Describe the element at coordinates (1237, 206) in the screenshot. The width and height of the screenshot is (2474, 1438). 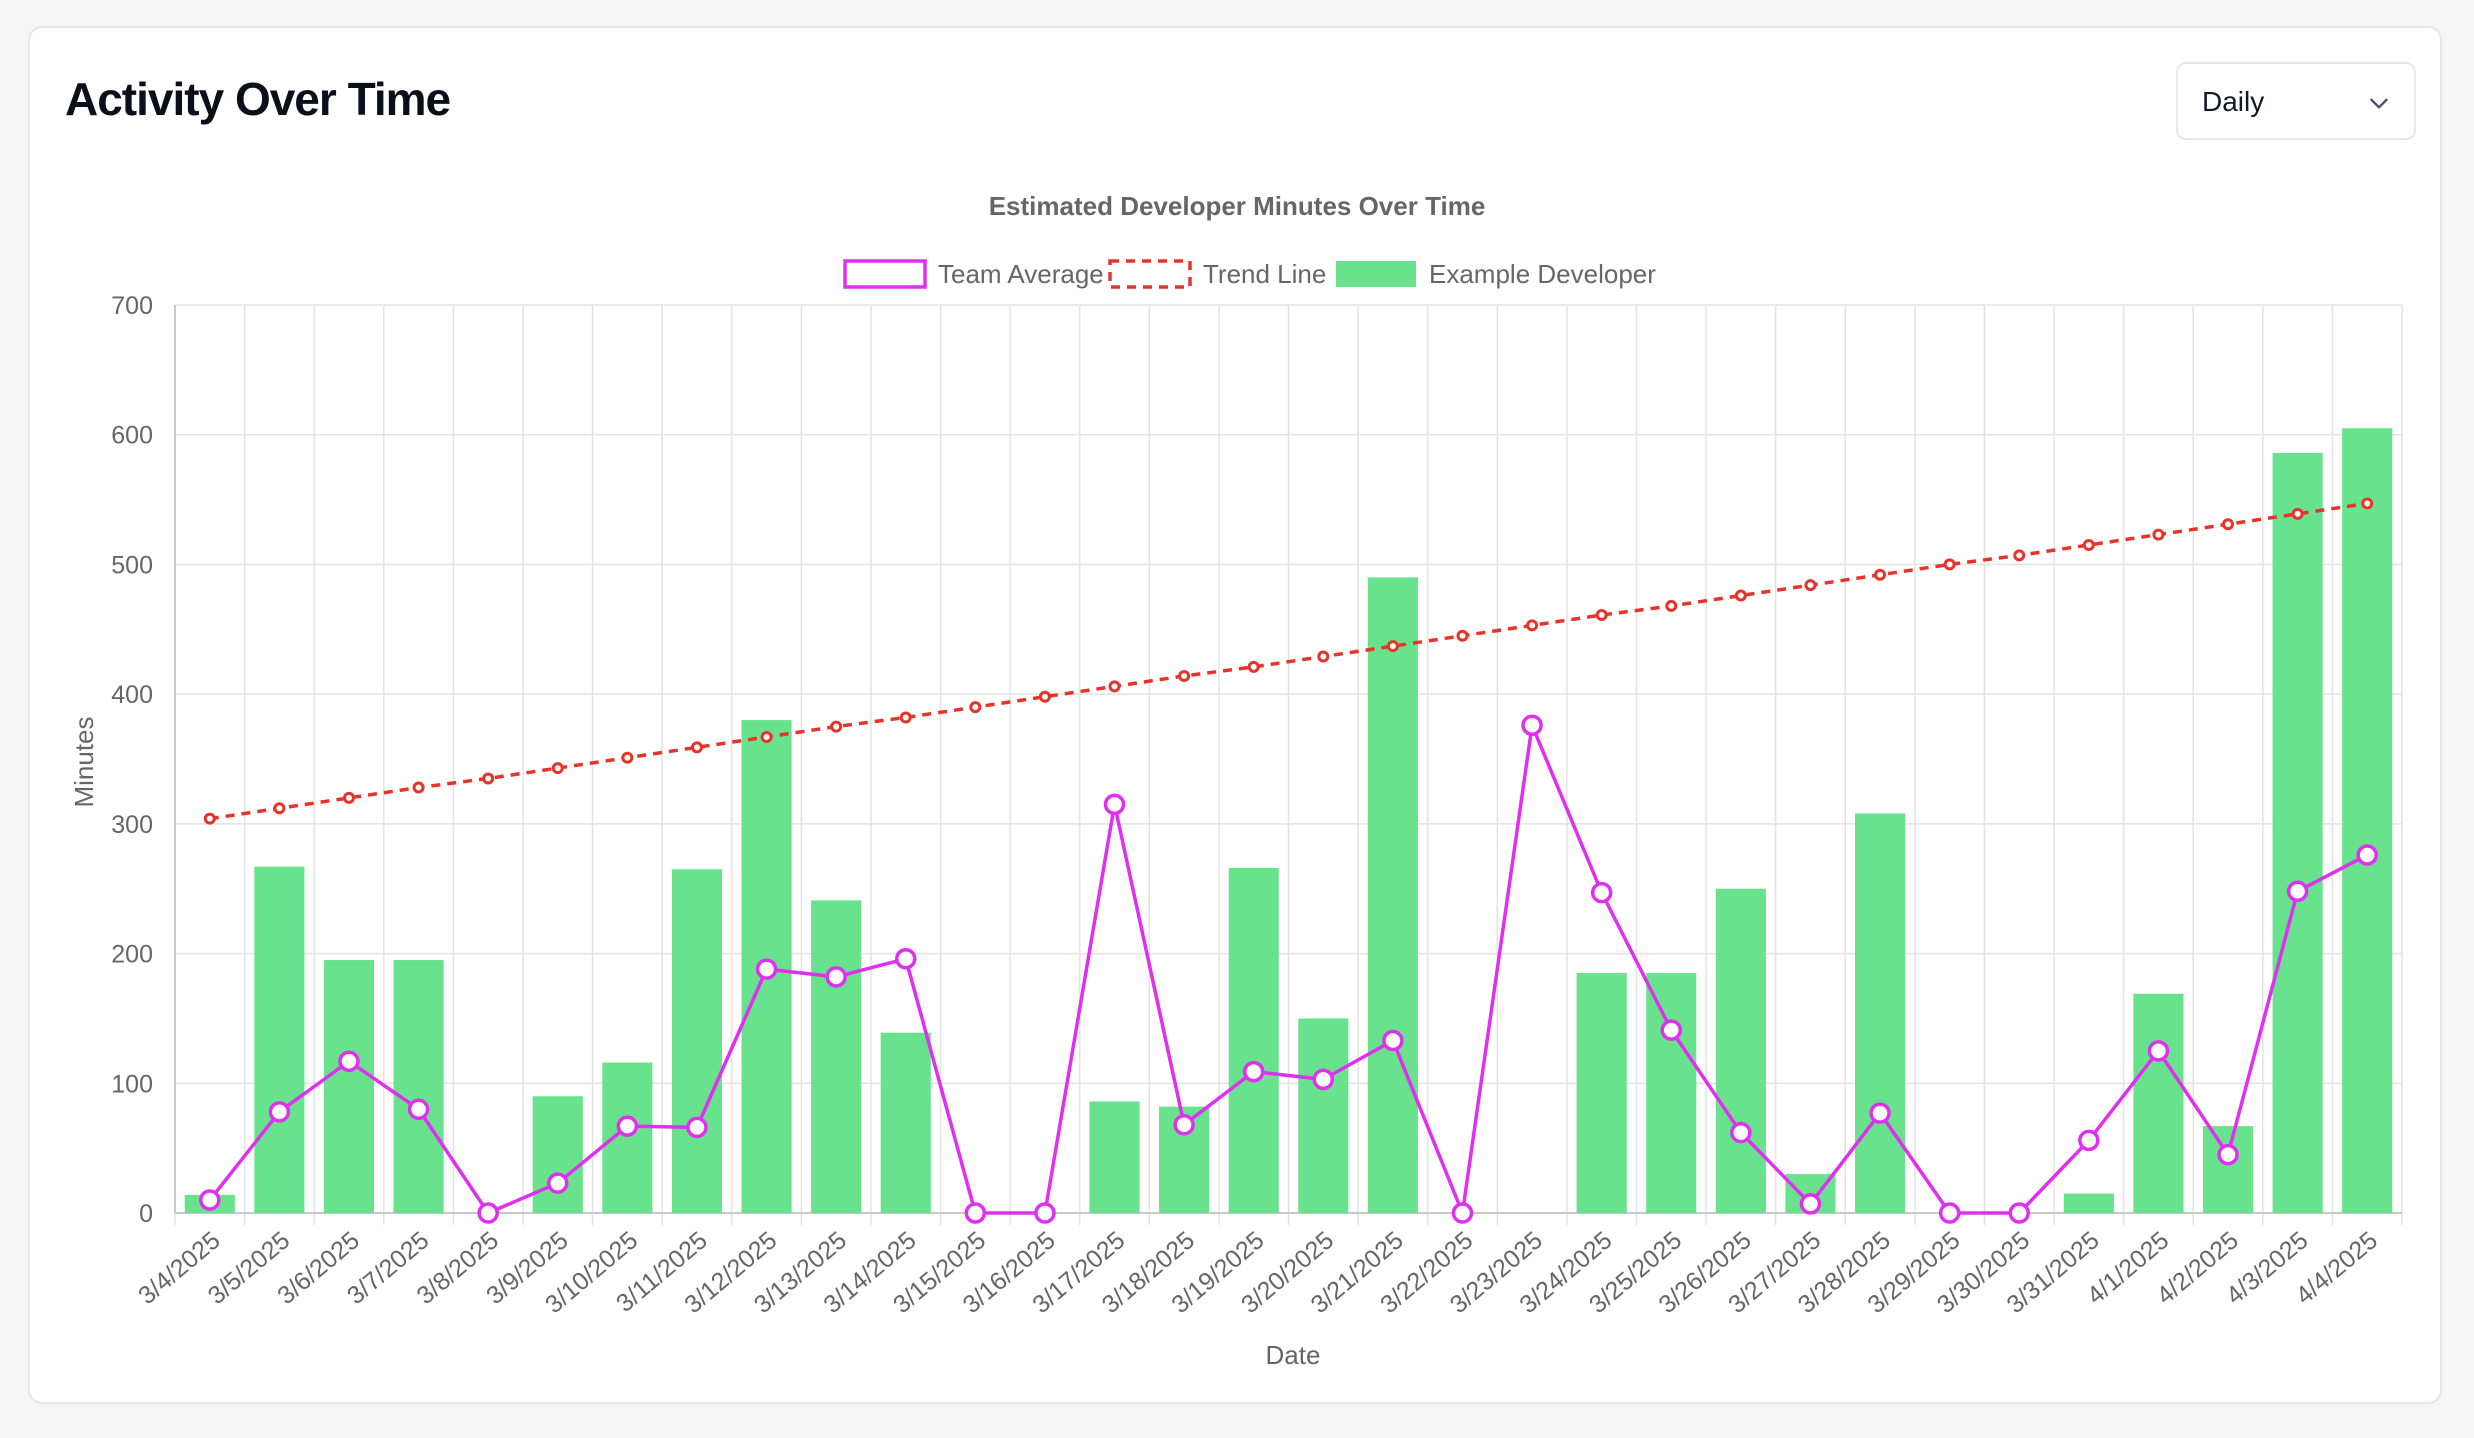
I see `chart-title: Estimated Developer Minutes Over Time` at that location.